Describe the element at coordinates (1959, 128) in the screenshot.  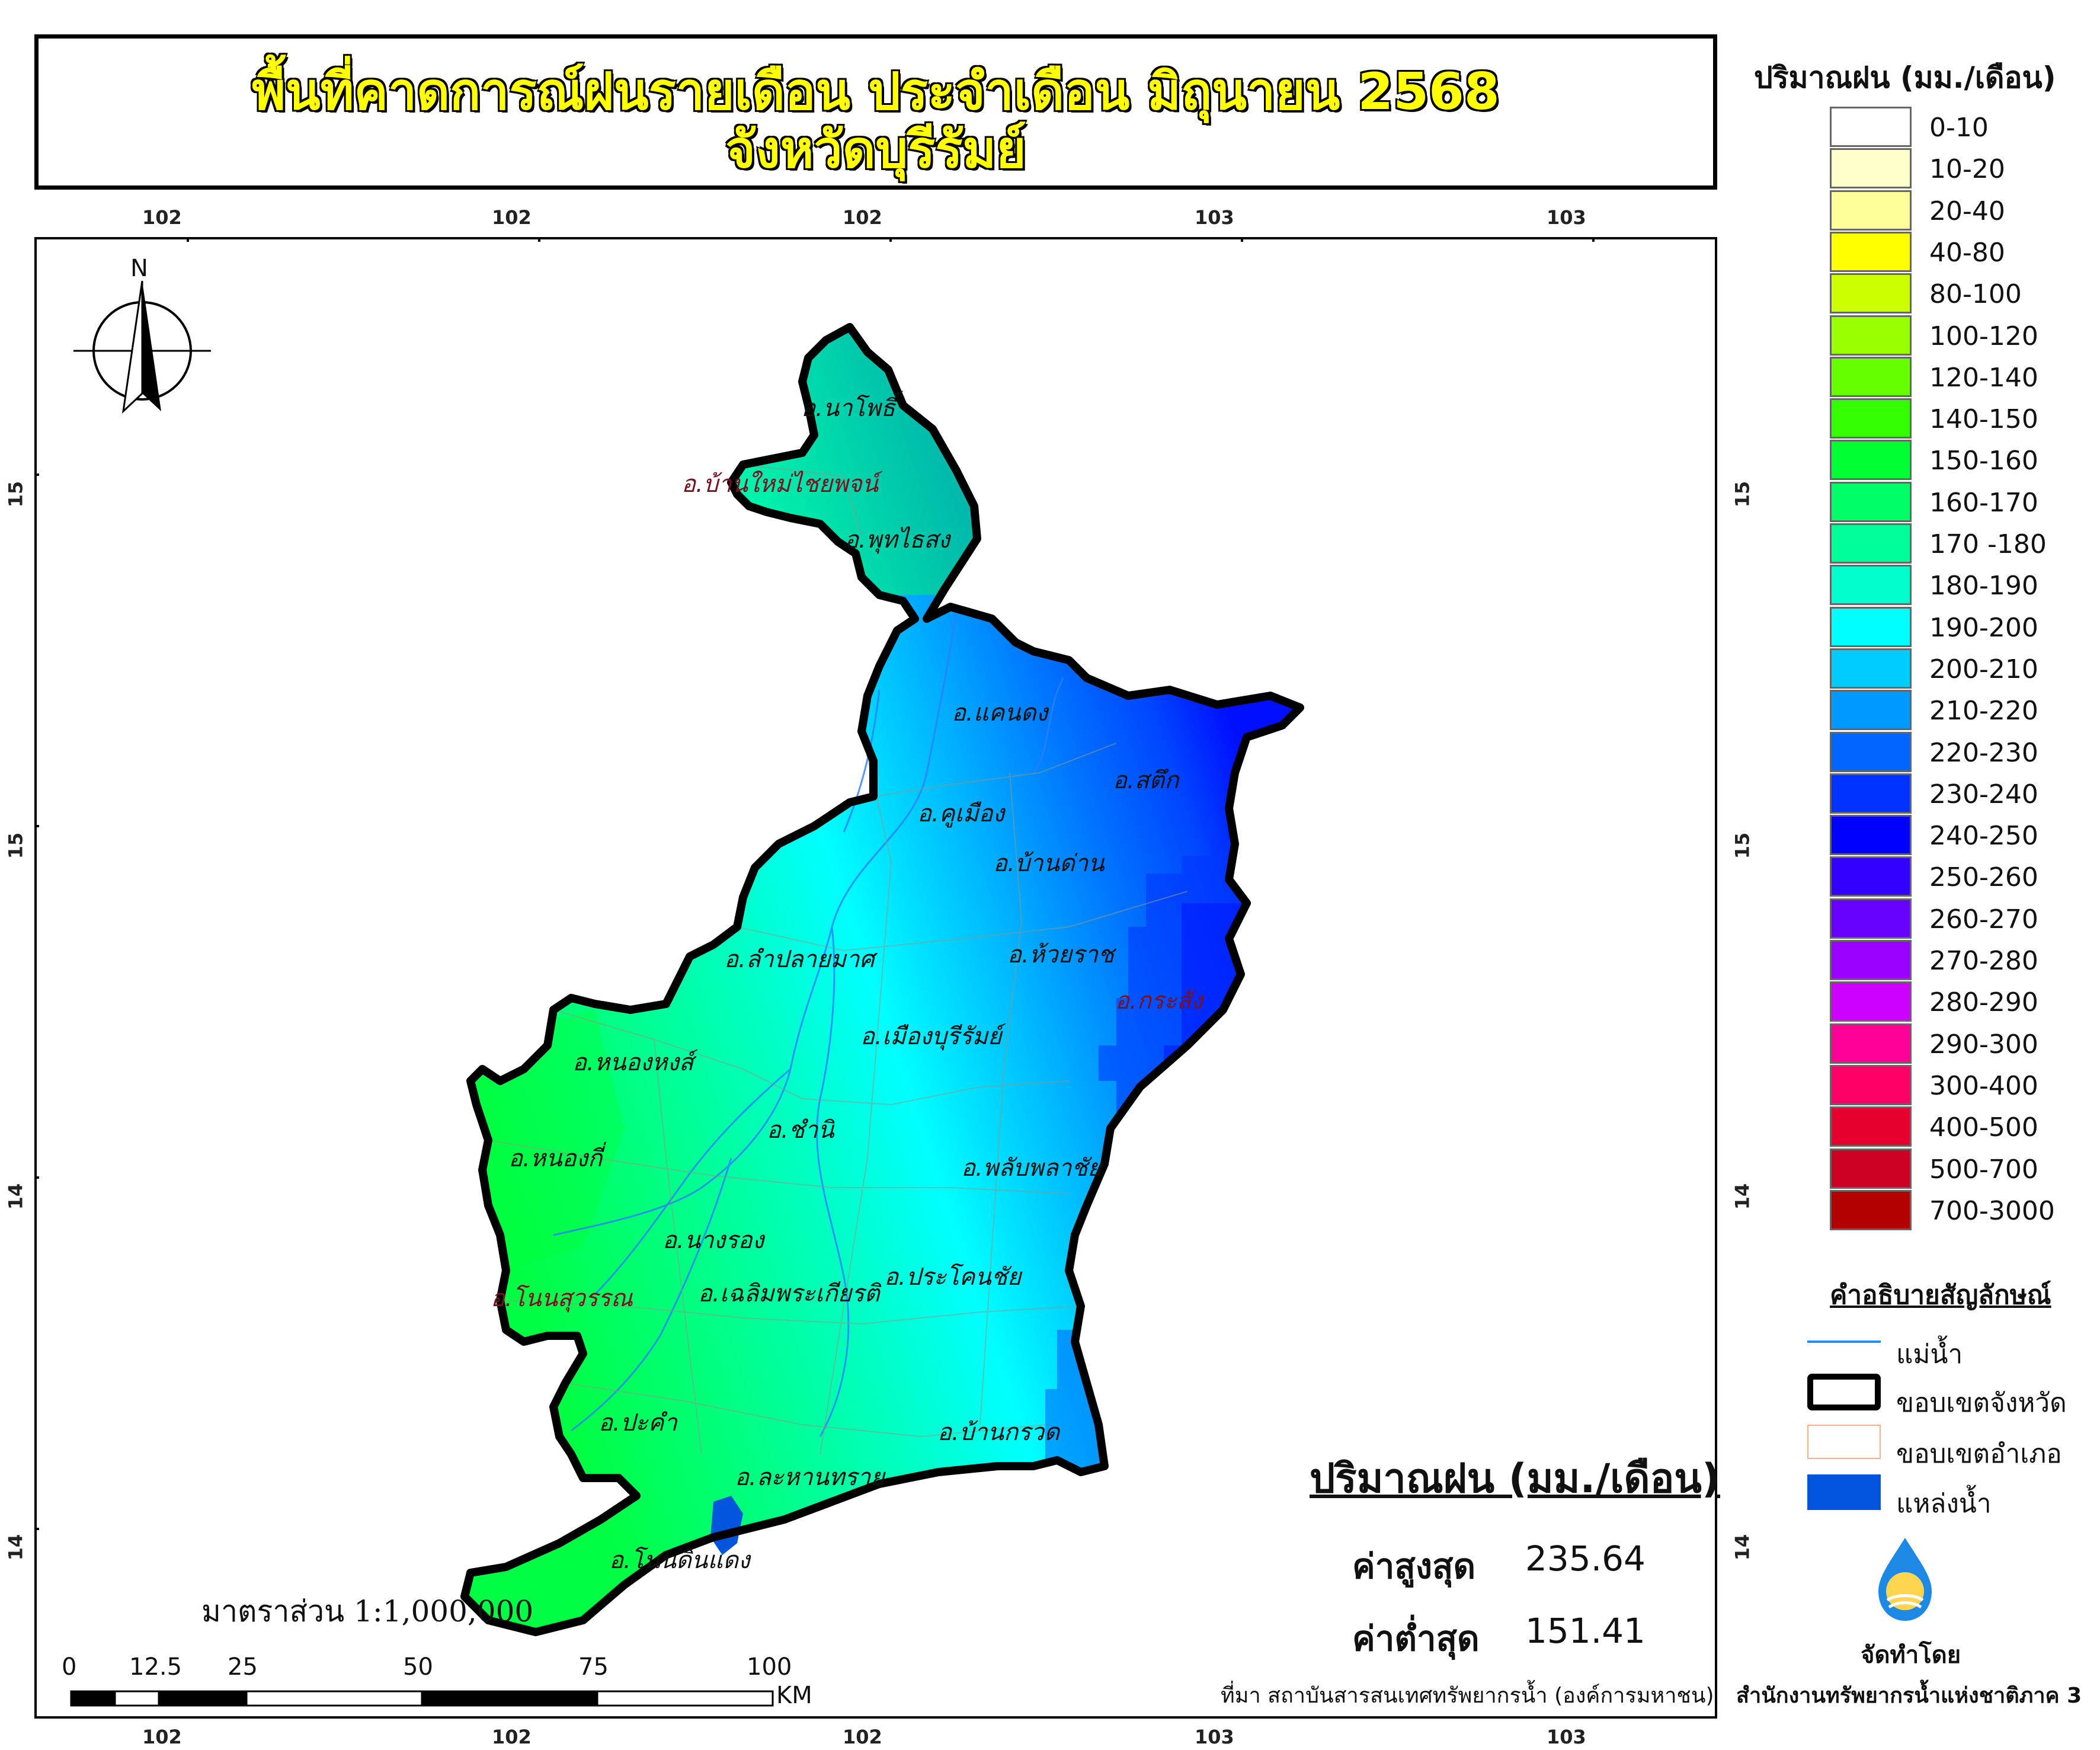
I see `legend-label: 0-10` at that location.